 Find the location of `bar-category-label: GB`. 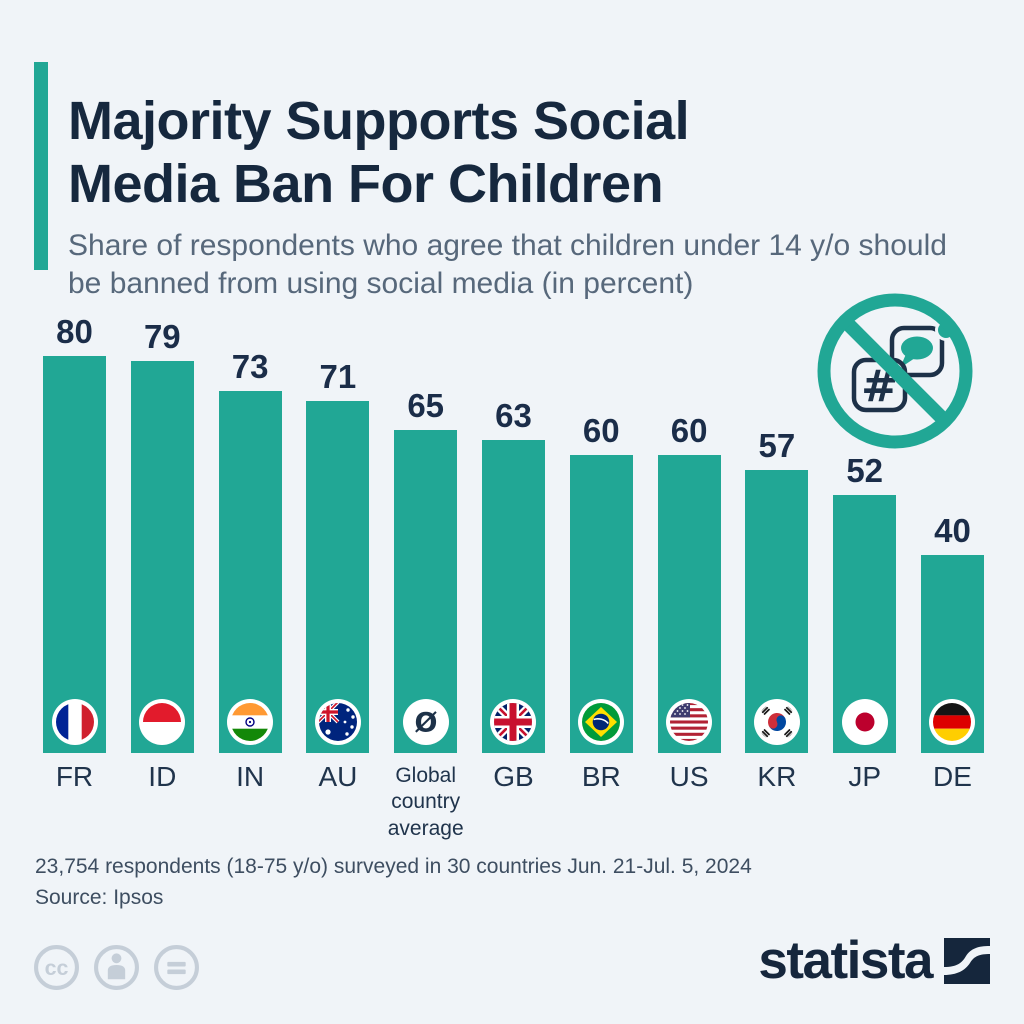

bar-category-label: GB is located at coordinates (513, 776).